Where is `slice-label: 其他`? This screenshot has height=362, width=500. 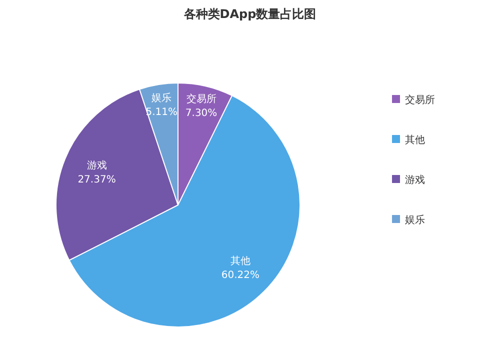
slice-label: 其他 is located at coordinates (240, 260).